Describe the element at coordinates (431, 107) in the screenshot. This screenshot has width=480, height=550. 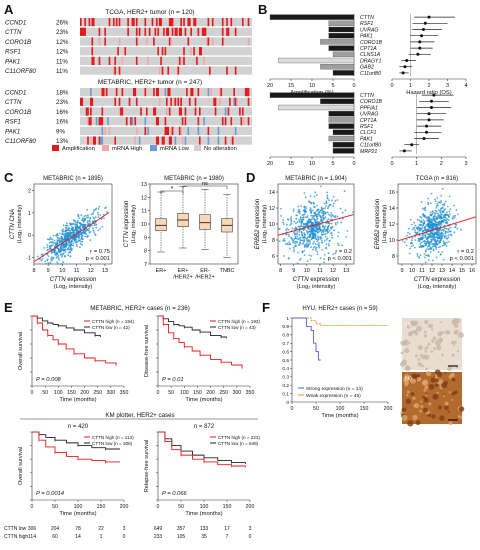
I see `hr-point-dfs` at that location.